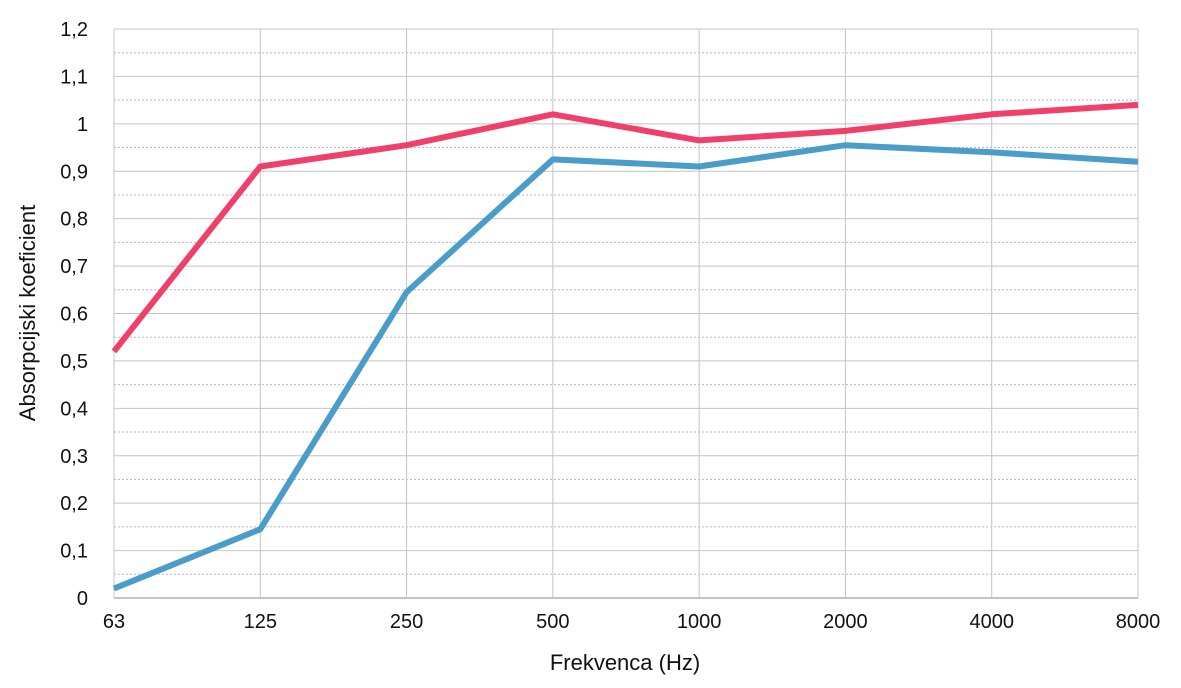  I want to click on x-tick-label: 63, so click(114, 622).